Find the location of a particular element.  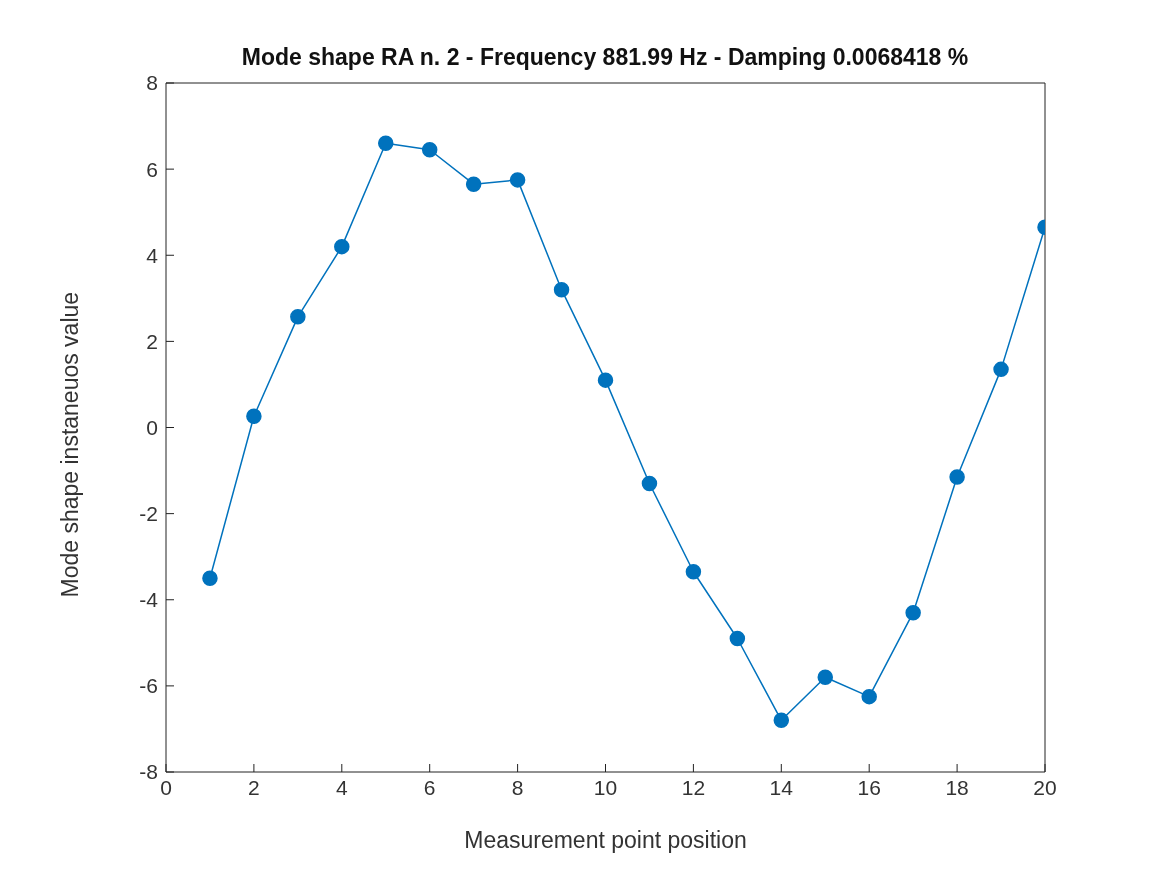

chart-title: Mode shape RA n. 2 - Frequency 881.99 Hz - Damping 0.0068418 % is located at coordinates (605, 57).